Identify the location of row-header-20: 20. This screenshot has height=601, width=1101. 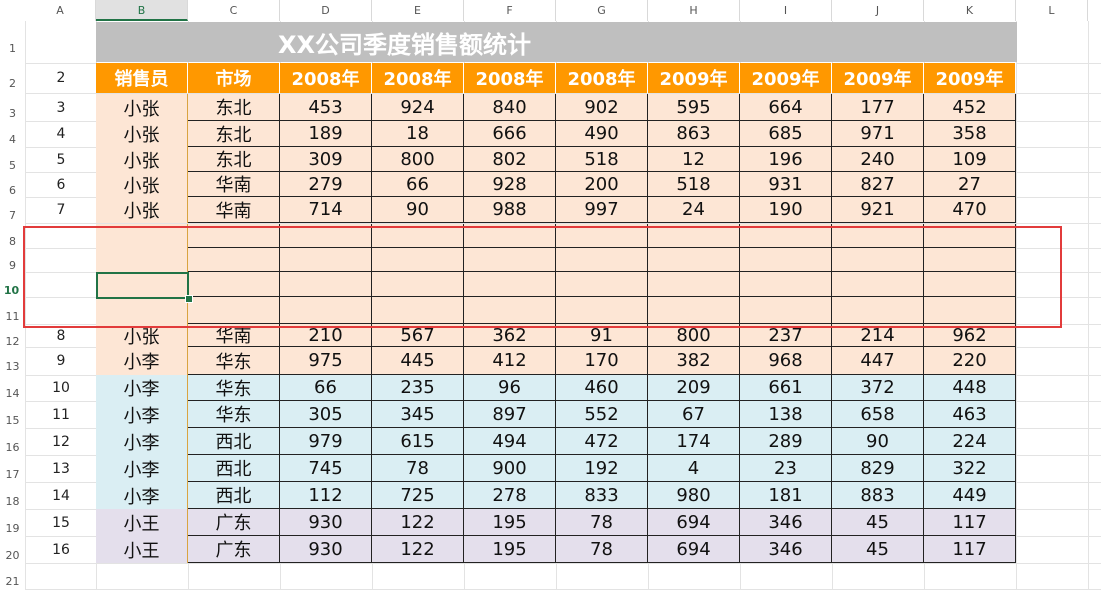
(12, 555).